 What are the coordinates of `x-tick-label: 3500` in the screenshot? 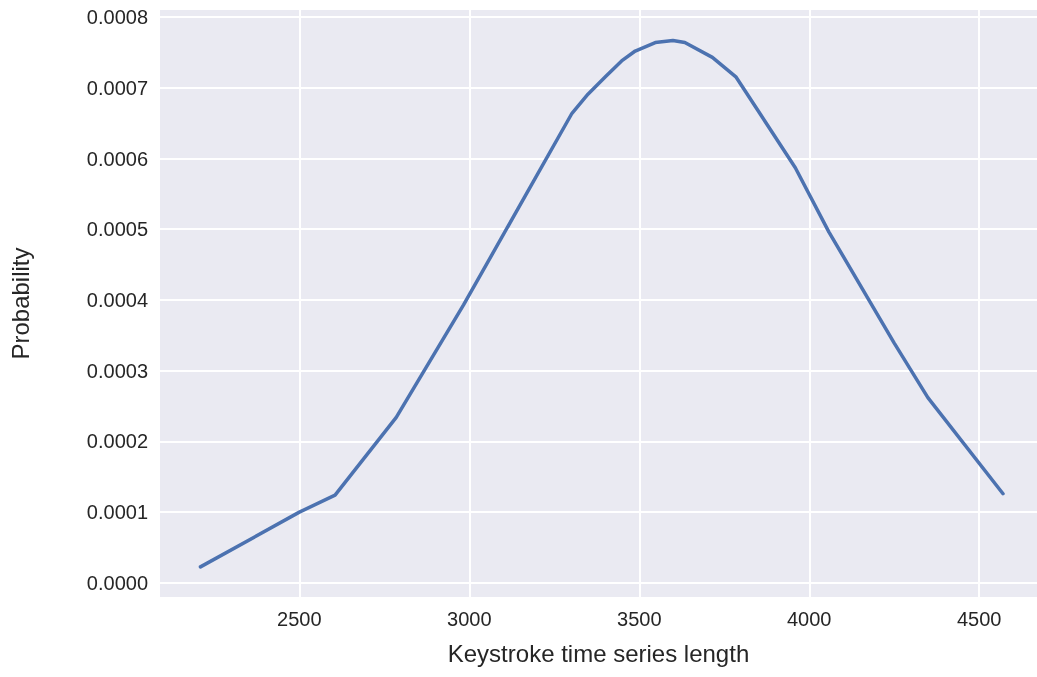 It's located at (639, 619).